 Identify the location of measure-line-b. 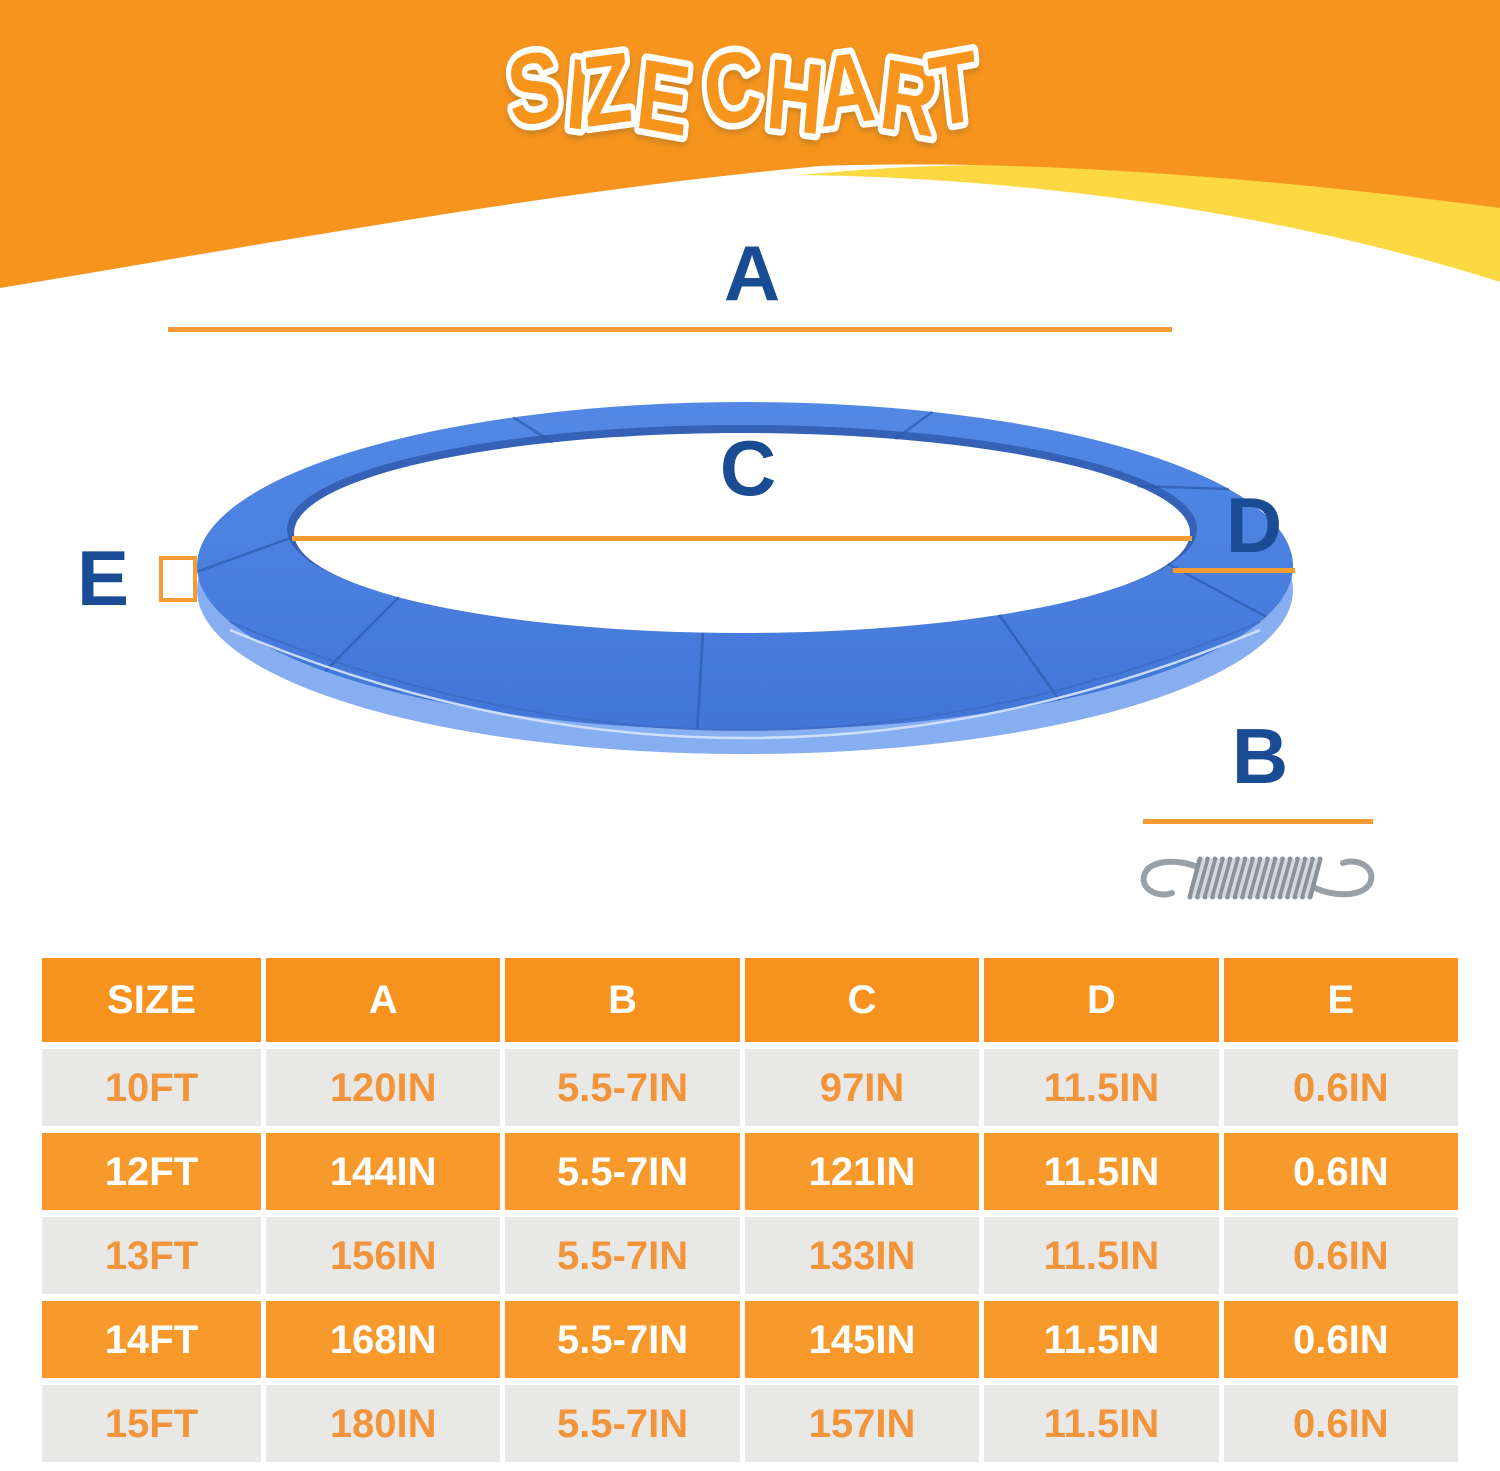
(1258, 821).